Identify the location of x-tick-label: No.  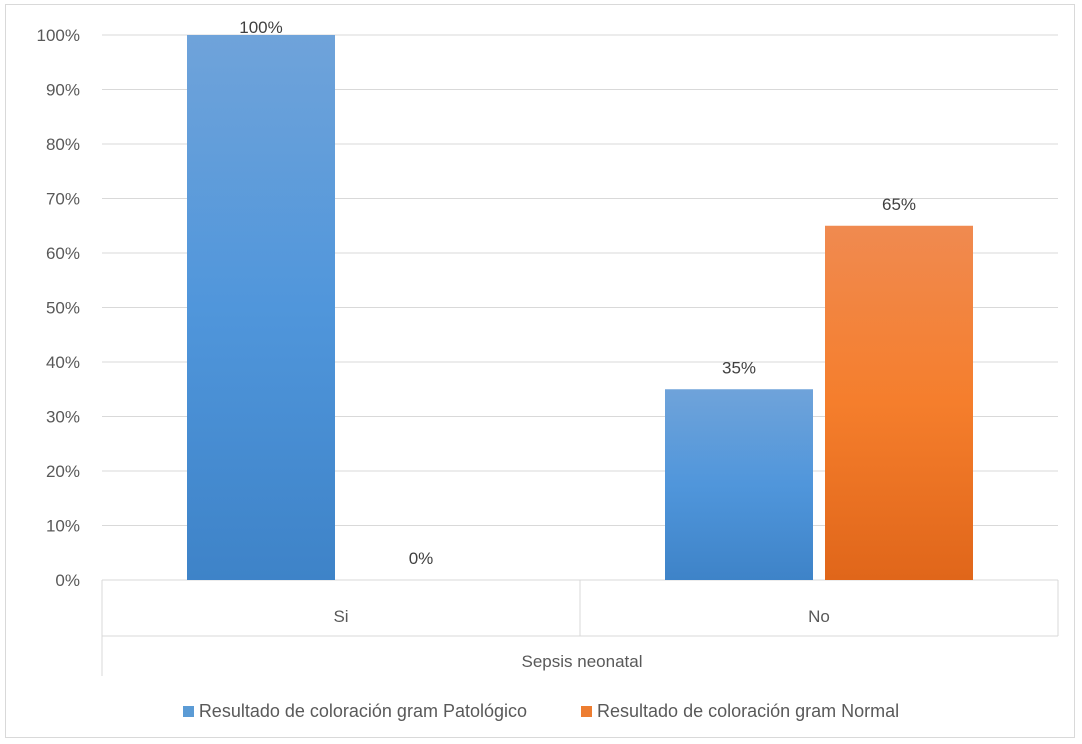
(819, 616).